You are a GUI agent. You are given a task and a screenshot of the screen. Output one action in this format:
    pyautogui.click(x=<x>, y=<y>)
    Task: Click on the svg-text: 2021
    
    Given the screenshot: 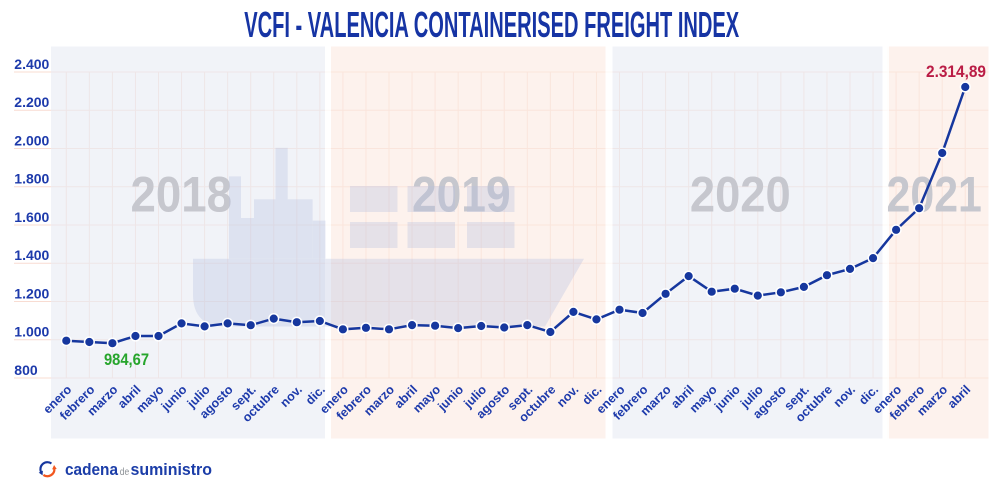 What is the action you would take?
    pyautogui.click(x=934, y=194)
    